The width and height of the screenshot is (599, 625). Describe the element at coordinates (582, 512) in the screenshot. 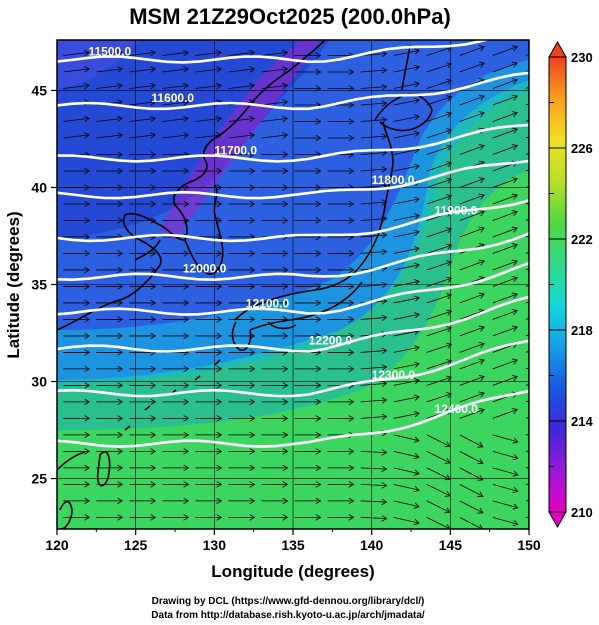

I see `colorbar-tick-label: 210` at that location.